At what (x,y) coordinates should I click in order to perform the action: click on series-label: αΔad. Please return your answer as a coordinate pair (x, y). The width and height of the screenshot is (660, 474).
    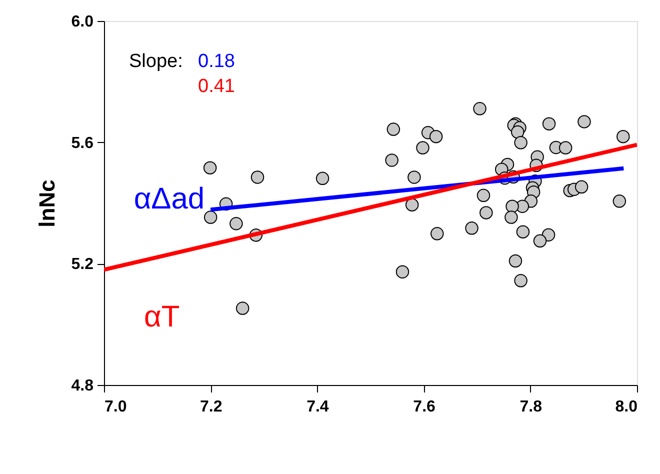
    Looking at the image, I should click on (169, 199).